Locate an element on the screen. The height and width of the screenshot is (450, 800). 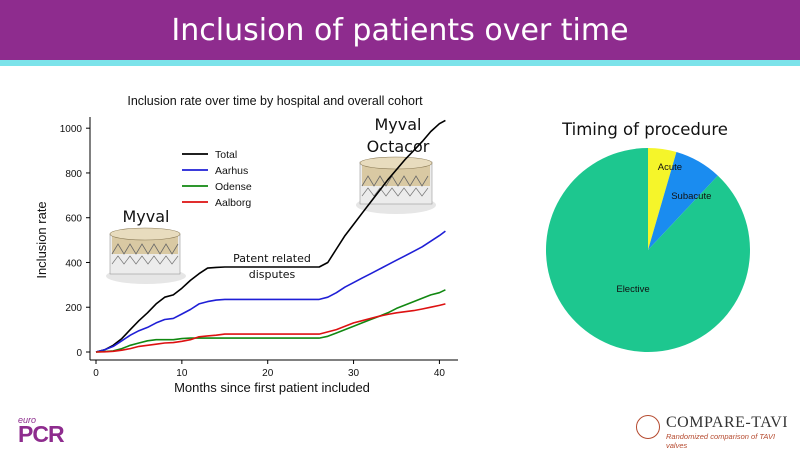
pie-label-elective: Elective is located at coordinates (632, 289).